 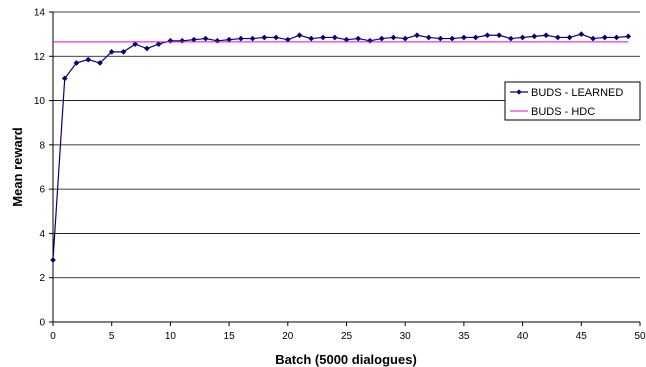 What do you see at coordinates (582, 336) in the screenshot?
I see `x-tick-label: 45` at bounding box center [582, 336].